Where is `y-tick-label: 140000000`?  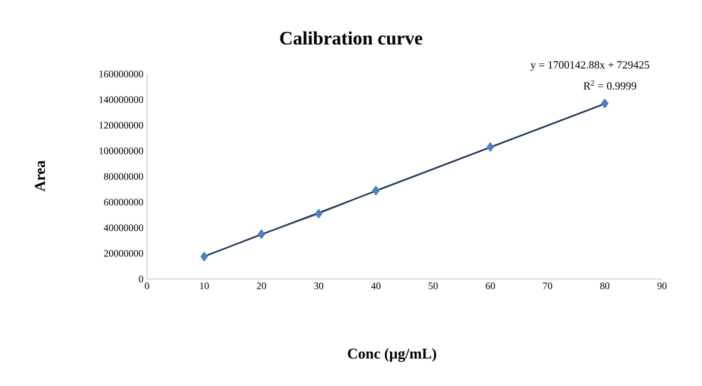
y-tick-label: 140000000 is located at coordinates (122, 99).